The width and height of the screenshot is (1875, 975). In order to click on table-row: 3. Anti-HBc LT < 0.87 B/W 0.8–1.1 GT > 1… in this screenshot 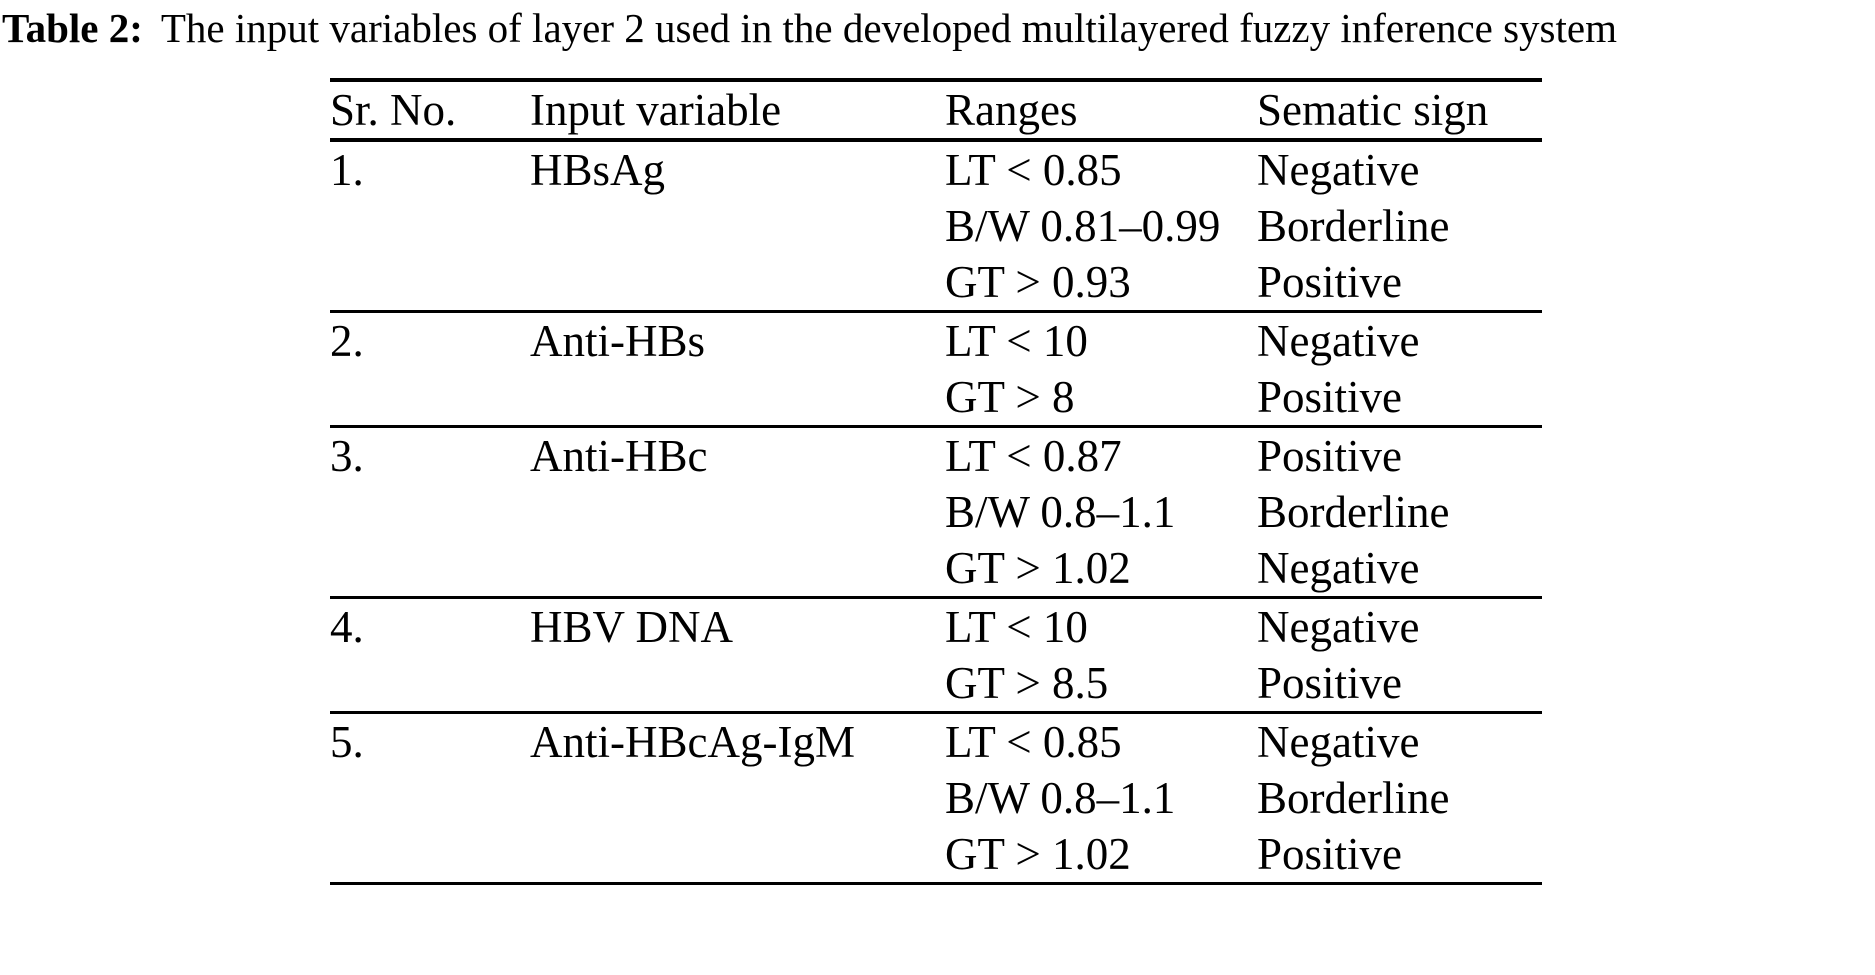, I will do `click(936, 512)`.